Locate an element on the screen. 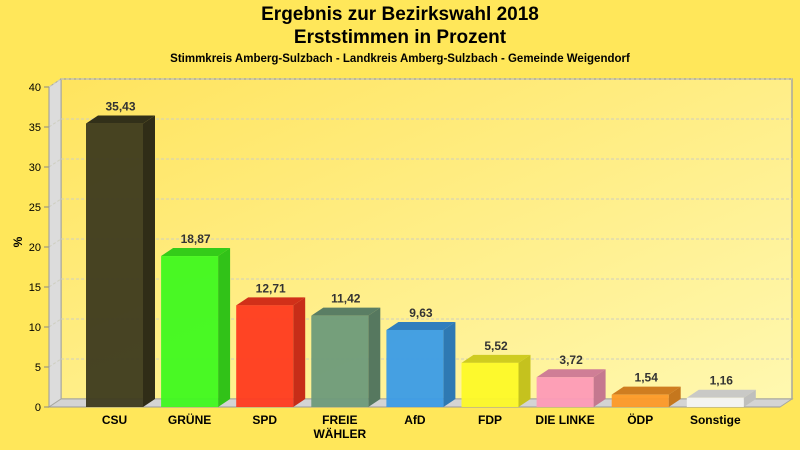  chart-title: Ergebnis zur Bezirkswahl 2018 is located at coordinates (400, 14).